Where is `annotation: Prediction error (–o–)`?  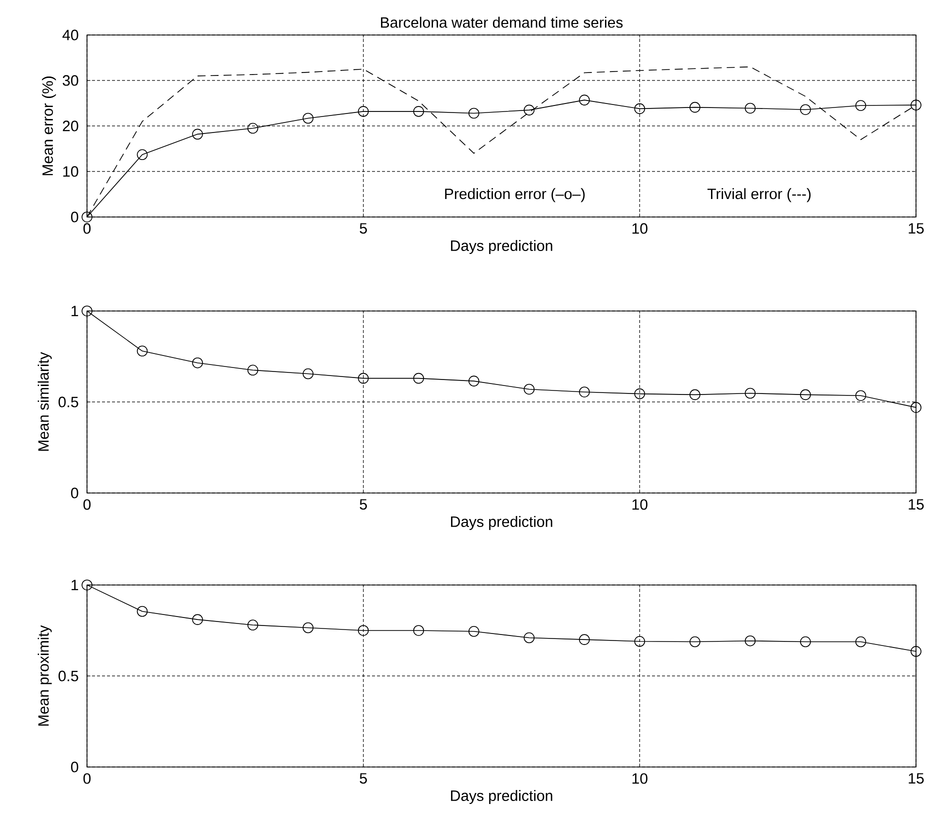
annotation: Prediction error (–o–) is located at coordinates (515, 195).